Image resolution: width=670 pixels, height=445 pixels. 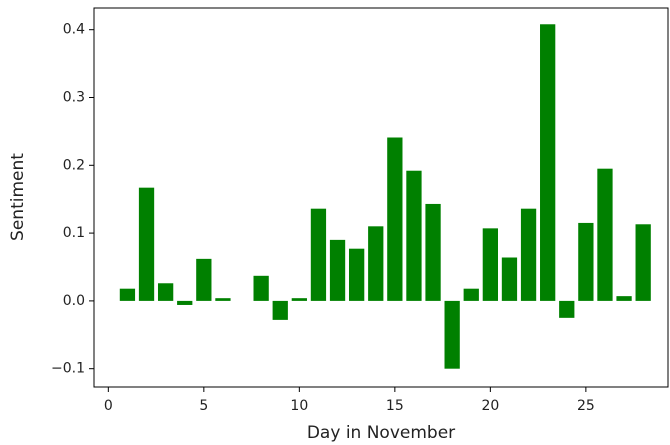 I want to click on y-tick-label: −0.1, so click(x=68, y=369).